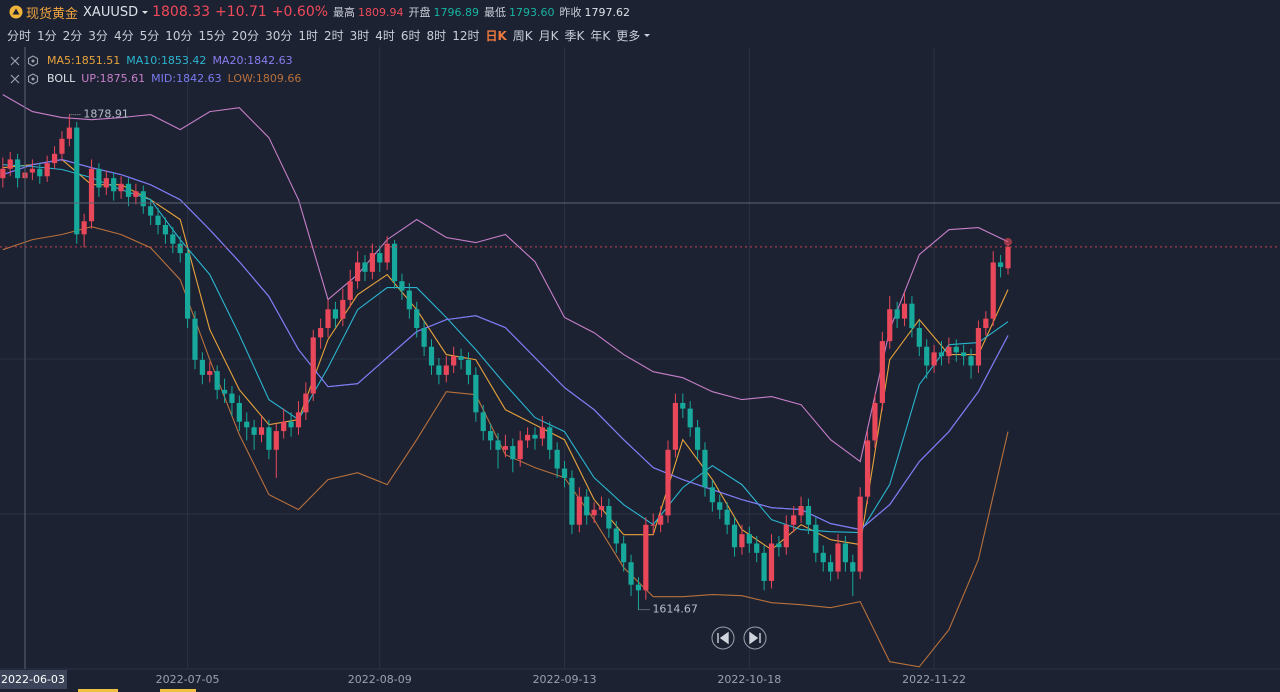  What do you see at coordinates (33, 679) in the screenshot?
I see `x-tick-label: 2022-06-03` at bounding box center [33, 679].